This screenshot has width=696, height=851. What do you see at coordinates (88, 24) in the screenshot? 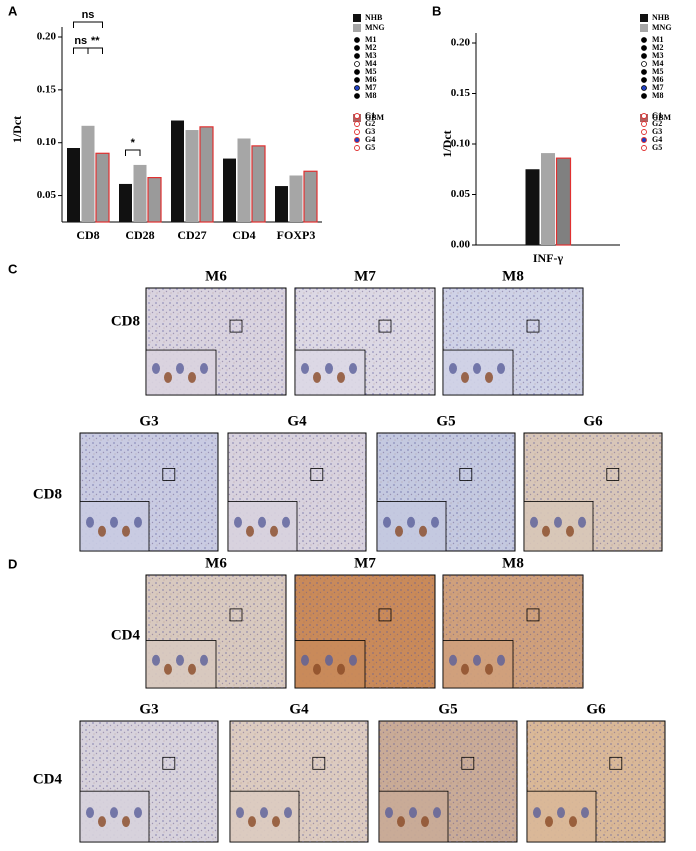
I see `significance-bracket` at bounding box center [88, 24].